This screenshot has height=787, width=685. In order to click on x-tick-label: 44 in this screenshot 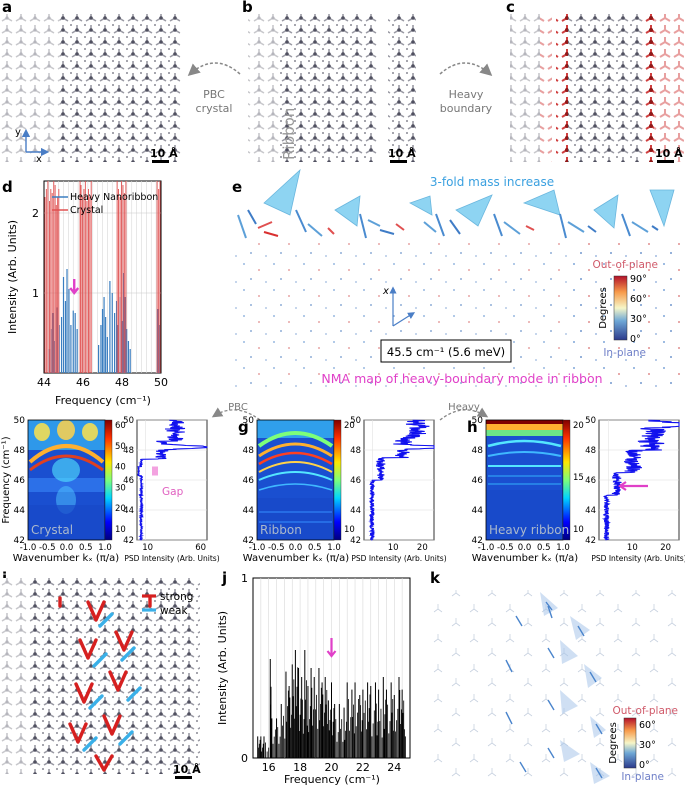, I will do `click(44, 382)`.